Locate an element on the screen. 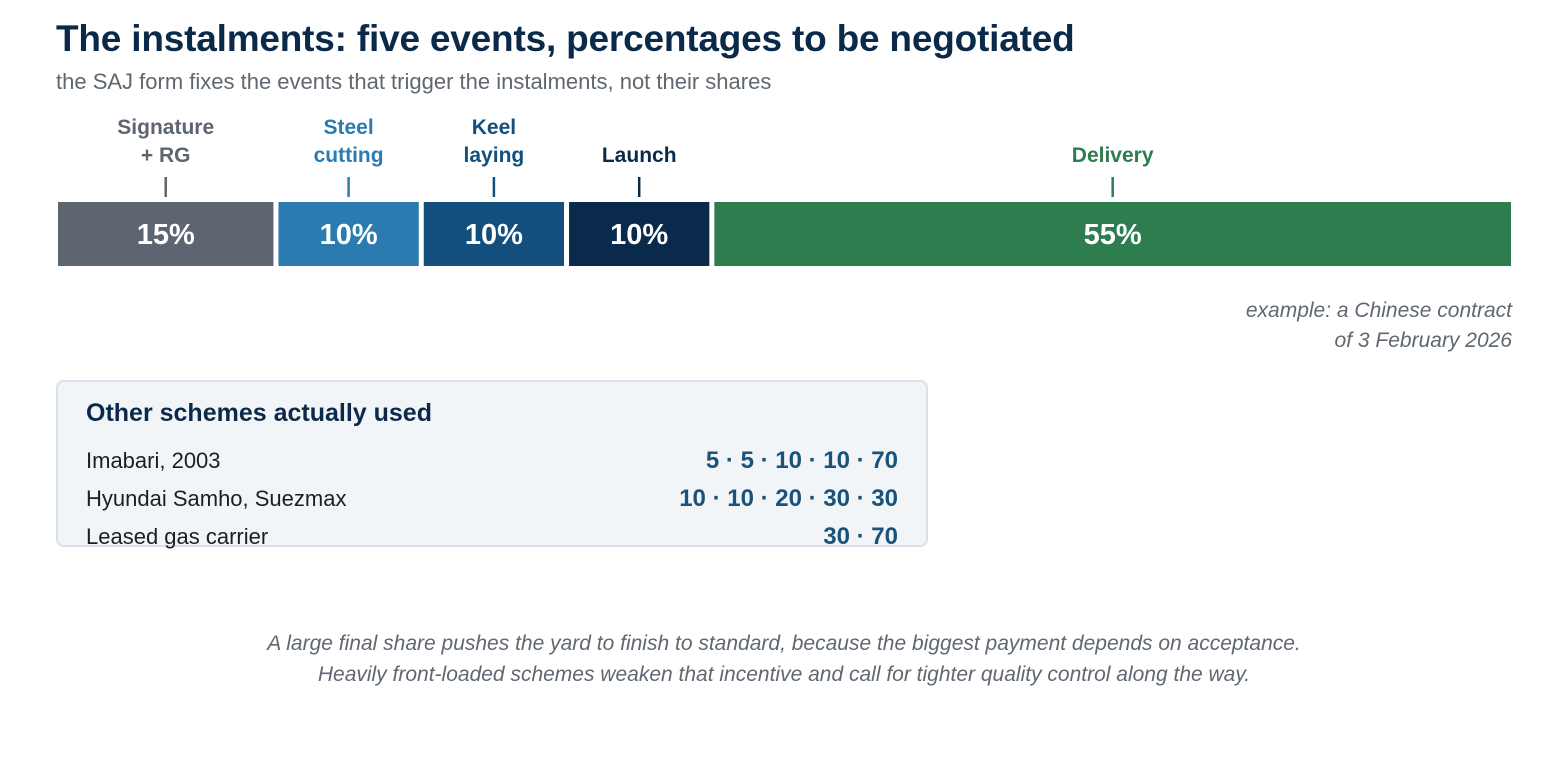  scheme-row-imabari: Imabari, 2003 5 · 5 · 10 · 10 · 70 is located at coordinates (492, 461).